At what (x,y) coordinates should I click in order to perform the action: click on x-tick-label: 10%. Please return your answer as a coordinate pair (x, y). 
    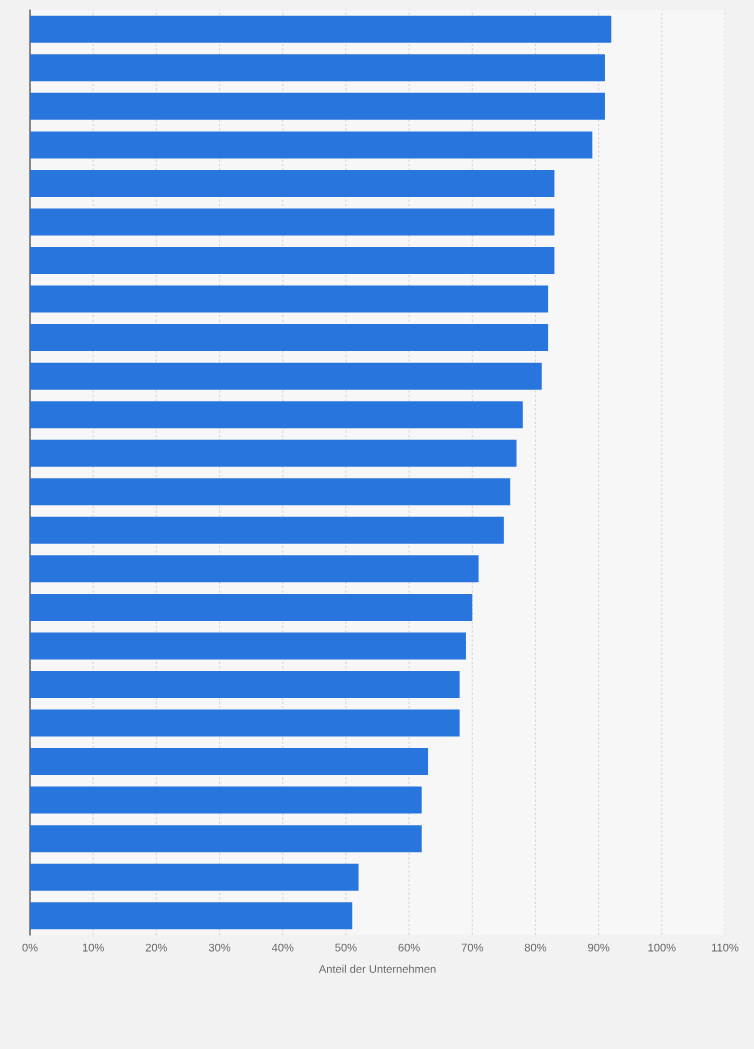
    Looking at the image, I should click on (93, 947).